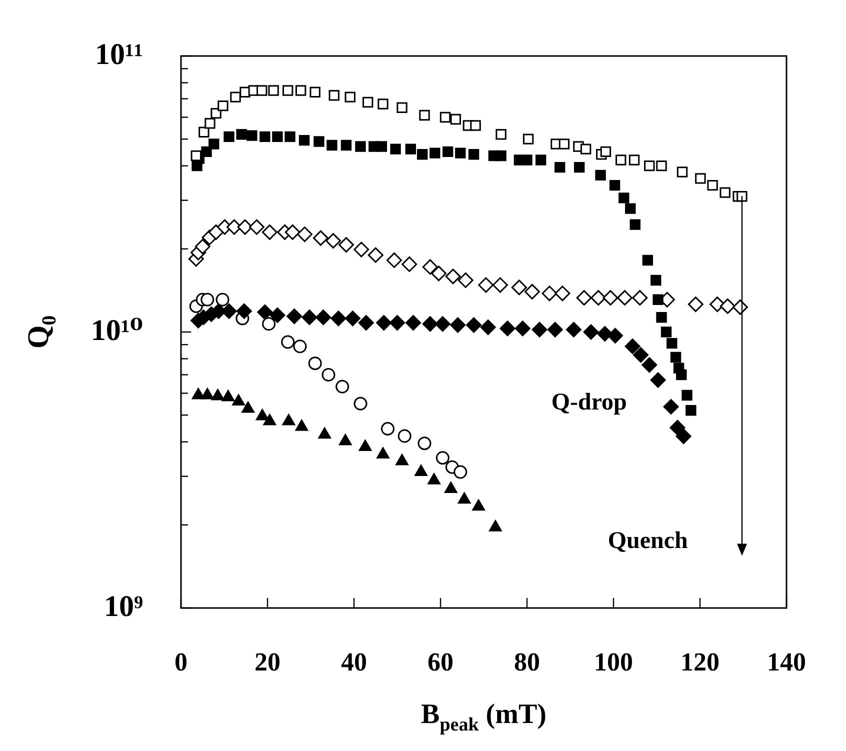 The width and height of the screenshot is (846, 751). I want to click on x-tick-label: 40, so click(354, 661).